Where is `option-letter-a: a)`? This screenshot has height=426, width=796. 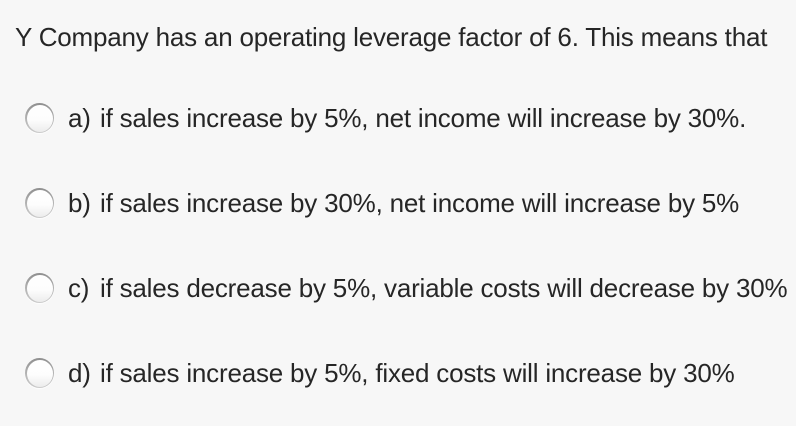 option-letter-a: a) is located at coordinates (79, 117).